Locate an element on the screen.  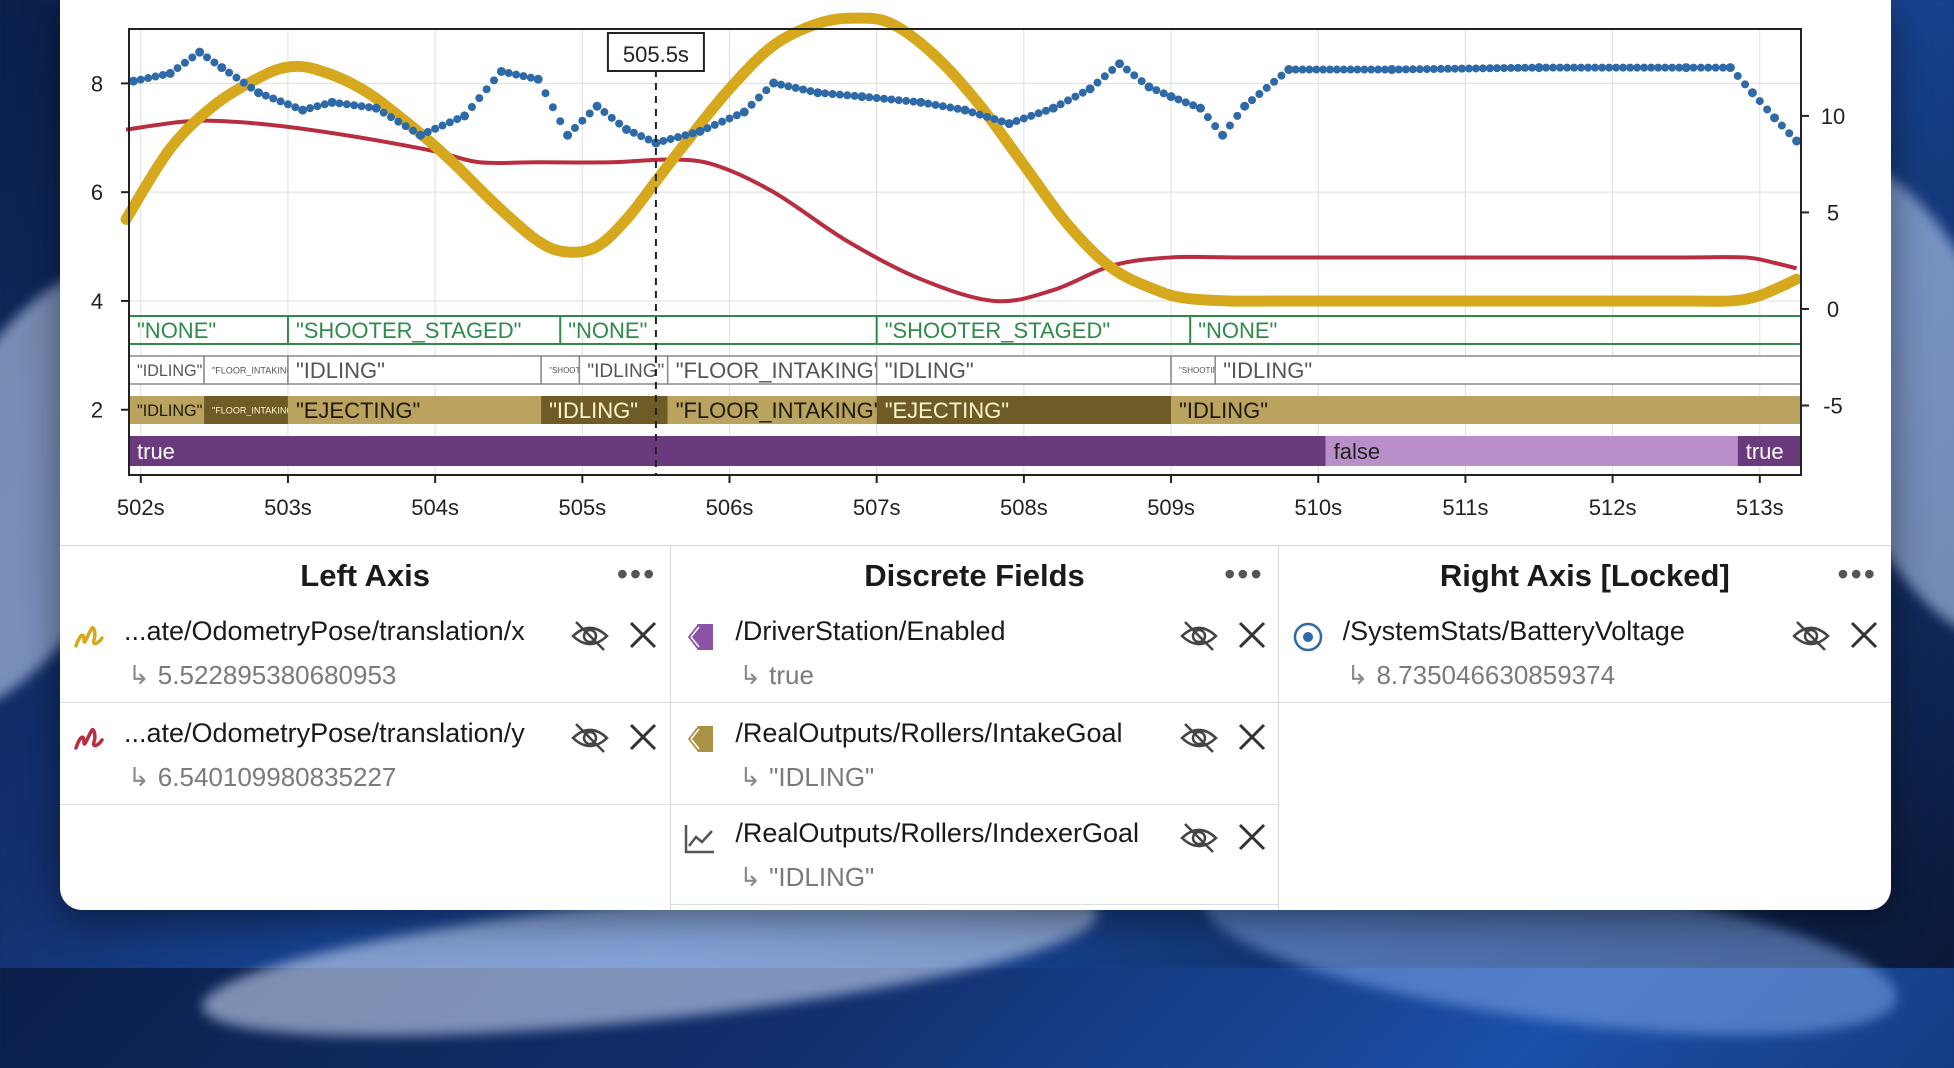
field-name: /SystemStats/BatteryVoltage is located at coordinates (1513, 631).